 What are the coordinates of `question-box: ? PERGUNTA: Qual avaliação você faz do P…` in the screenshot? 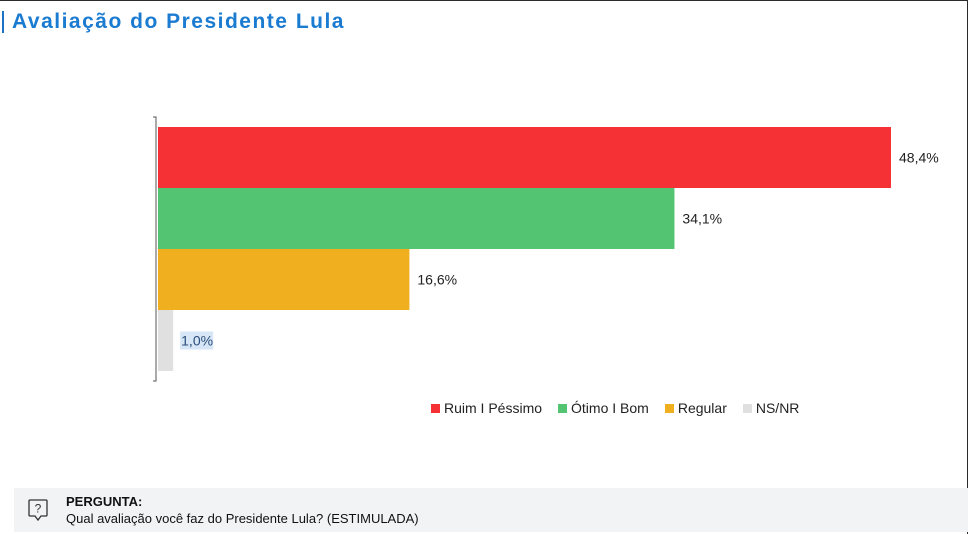 It's located at (491, 510).